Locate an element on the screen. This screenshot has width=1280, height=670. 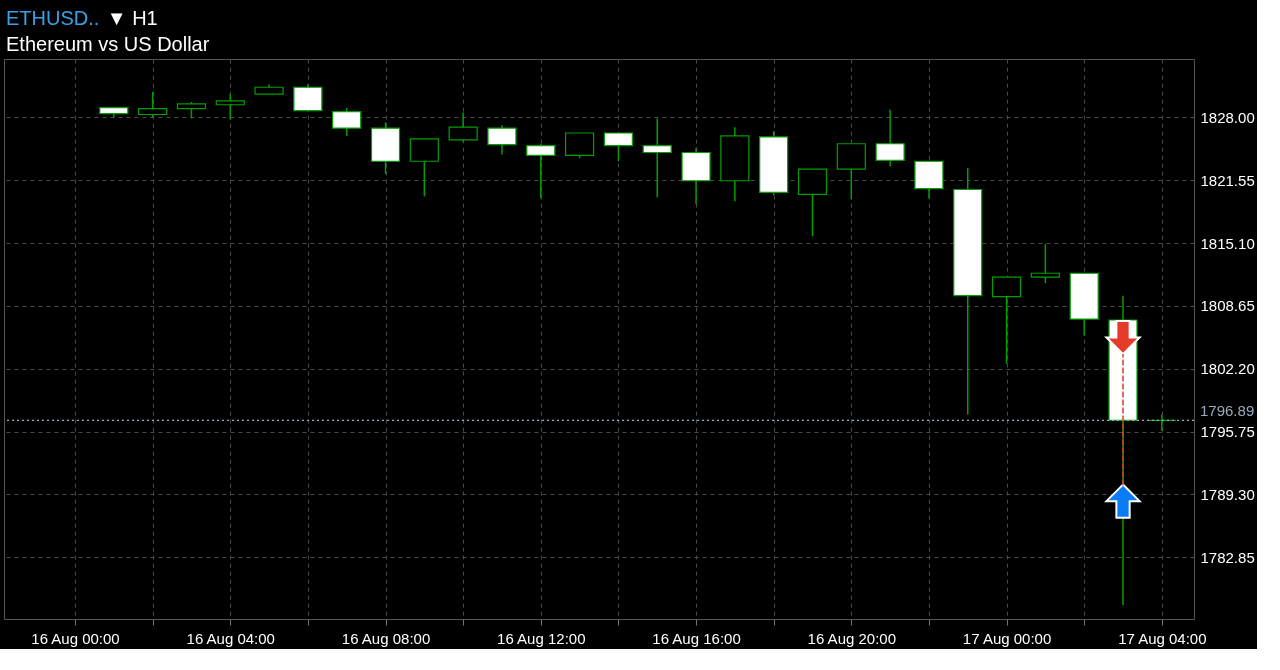
y-tick-label: 1828.00 is located at coordinates (1227, 117).